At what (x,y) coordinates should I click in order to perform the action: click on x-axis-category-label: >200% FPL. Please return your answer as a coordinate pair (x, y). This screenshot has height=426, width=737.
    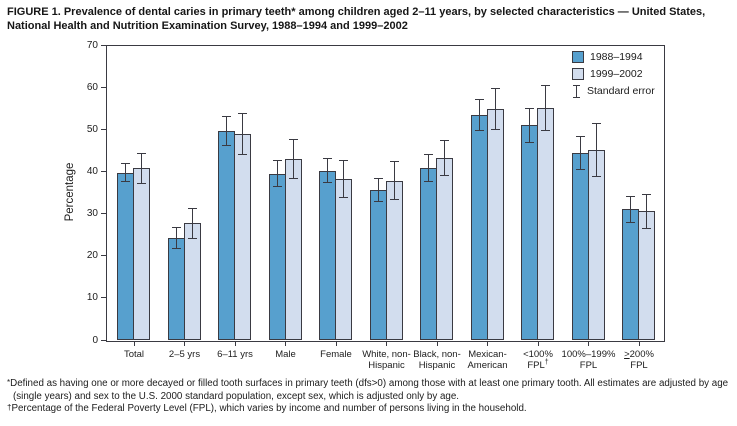
    Looking at the image, I should click on (639, 360).